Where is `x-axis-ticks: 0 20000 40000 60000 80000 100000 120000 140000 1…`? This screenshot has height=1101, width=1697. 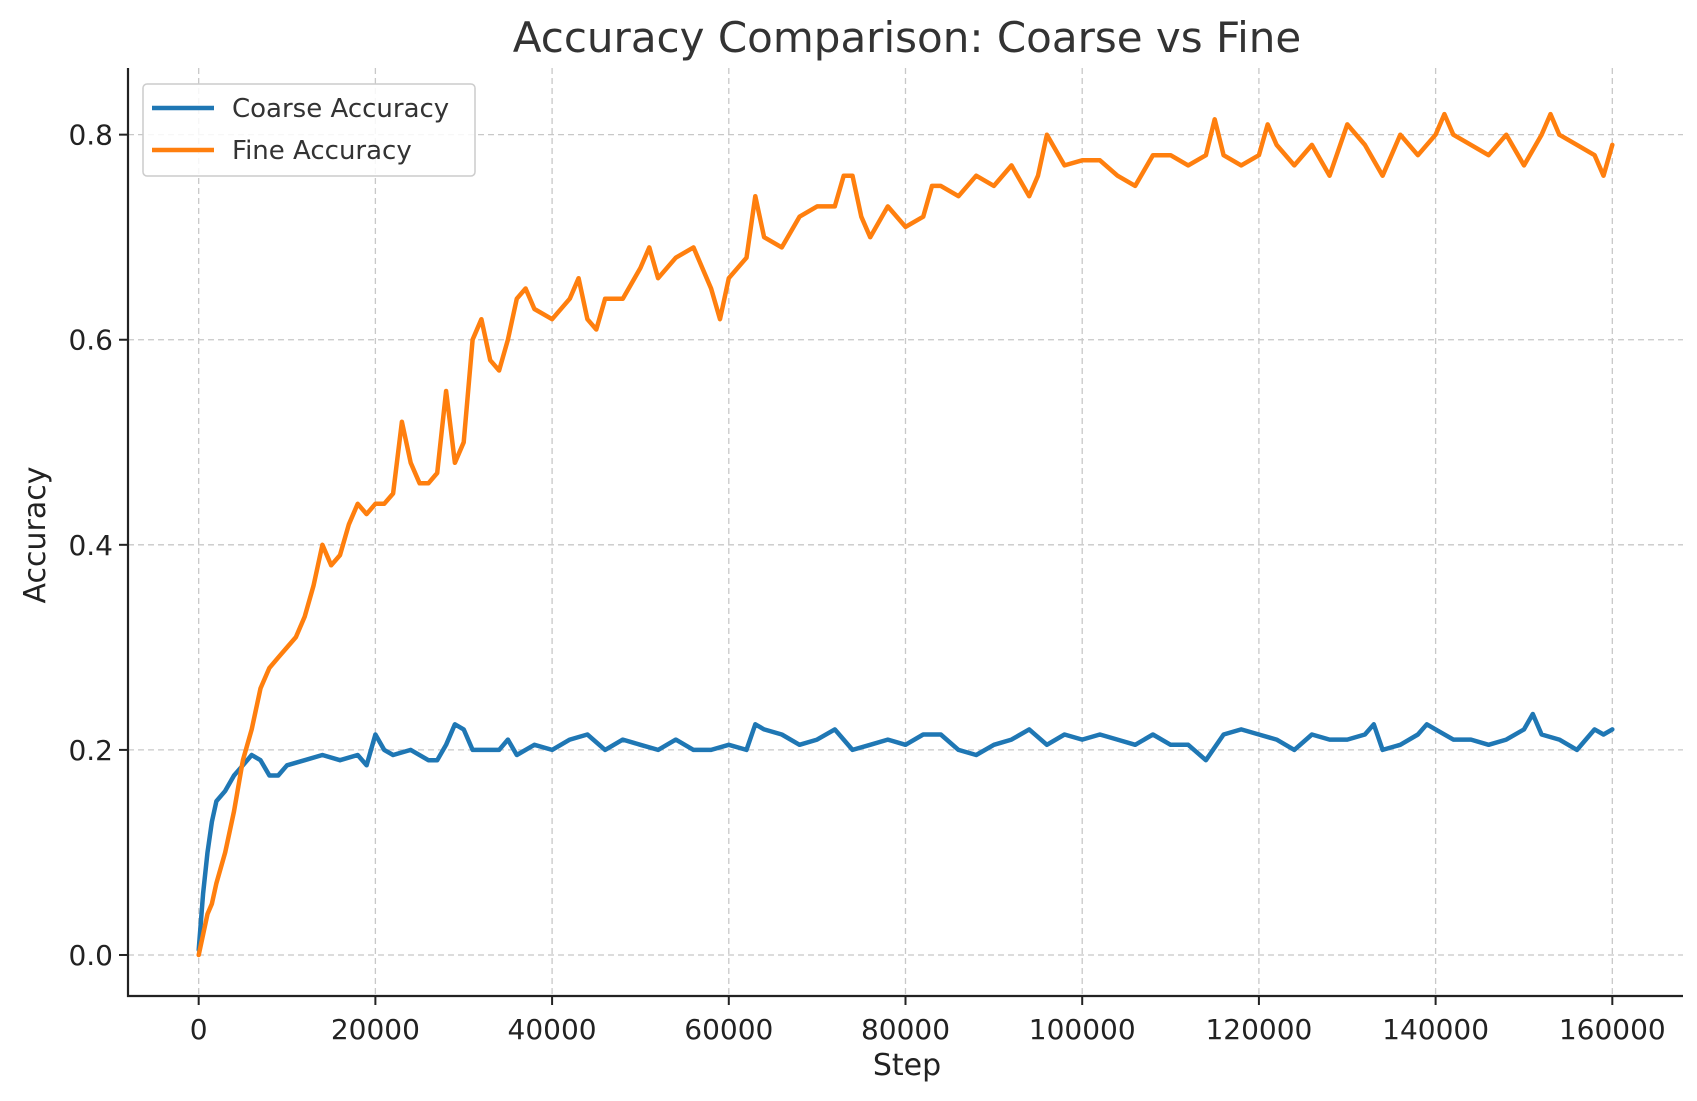 x-axis-ticks: 0 20000 40000 60000 80000 100000 120000 140000 1… is located at coordinates (928, 1021).